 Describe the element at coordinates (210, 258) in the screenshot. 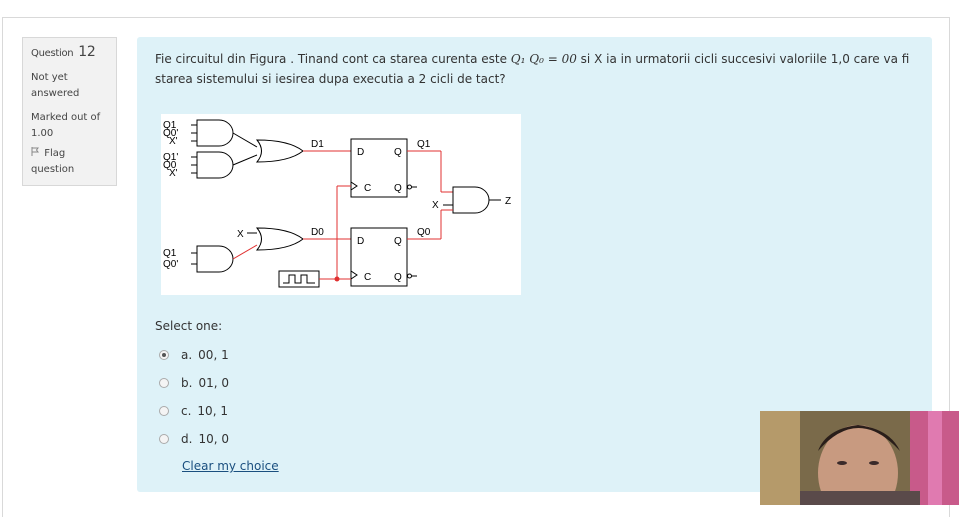

I see `and-gate-3: Q1 Q0'` at that location.